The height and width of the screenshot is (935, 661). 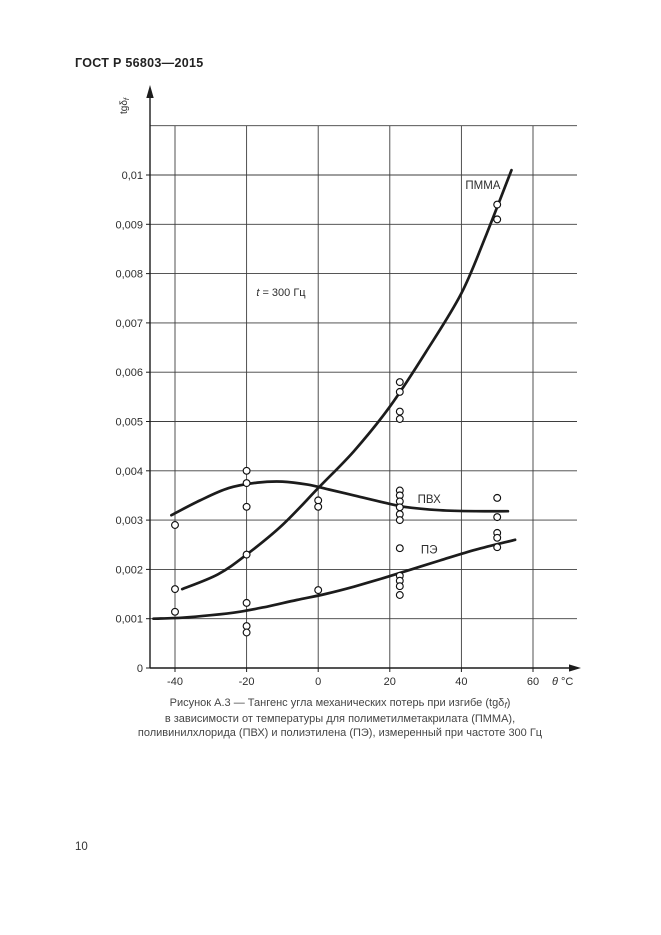 What do you see at coordinates (132, 176) in the screenshot?
I see `y-tick-label: 0,01` at bounding box center [132, 176].